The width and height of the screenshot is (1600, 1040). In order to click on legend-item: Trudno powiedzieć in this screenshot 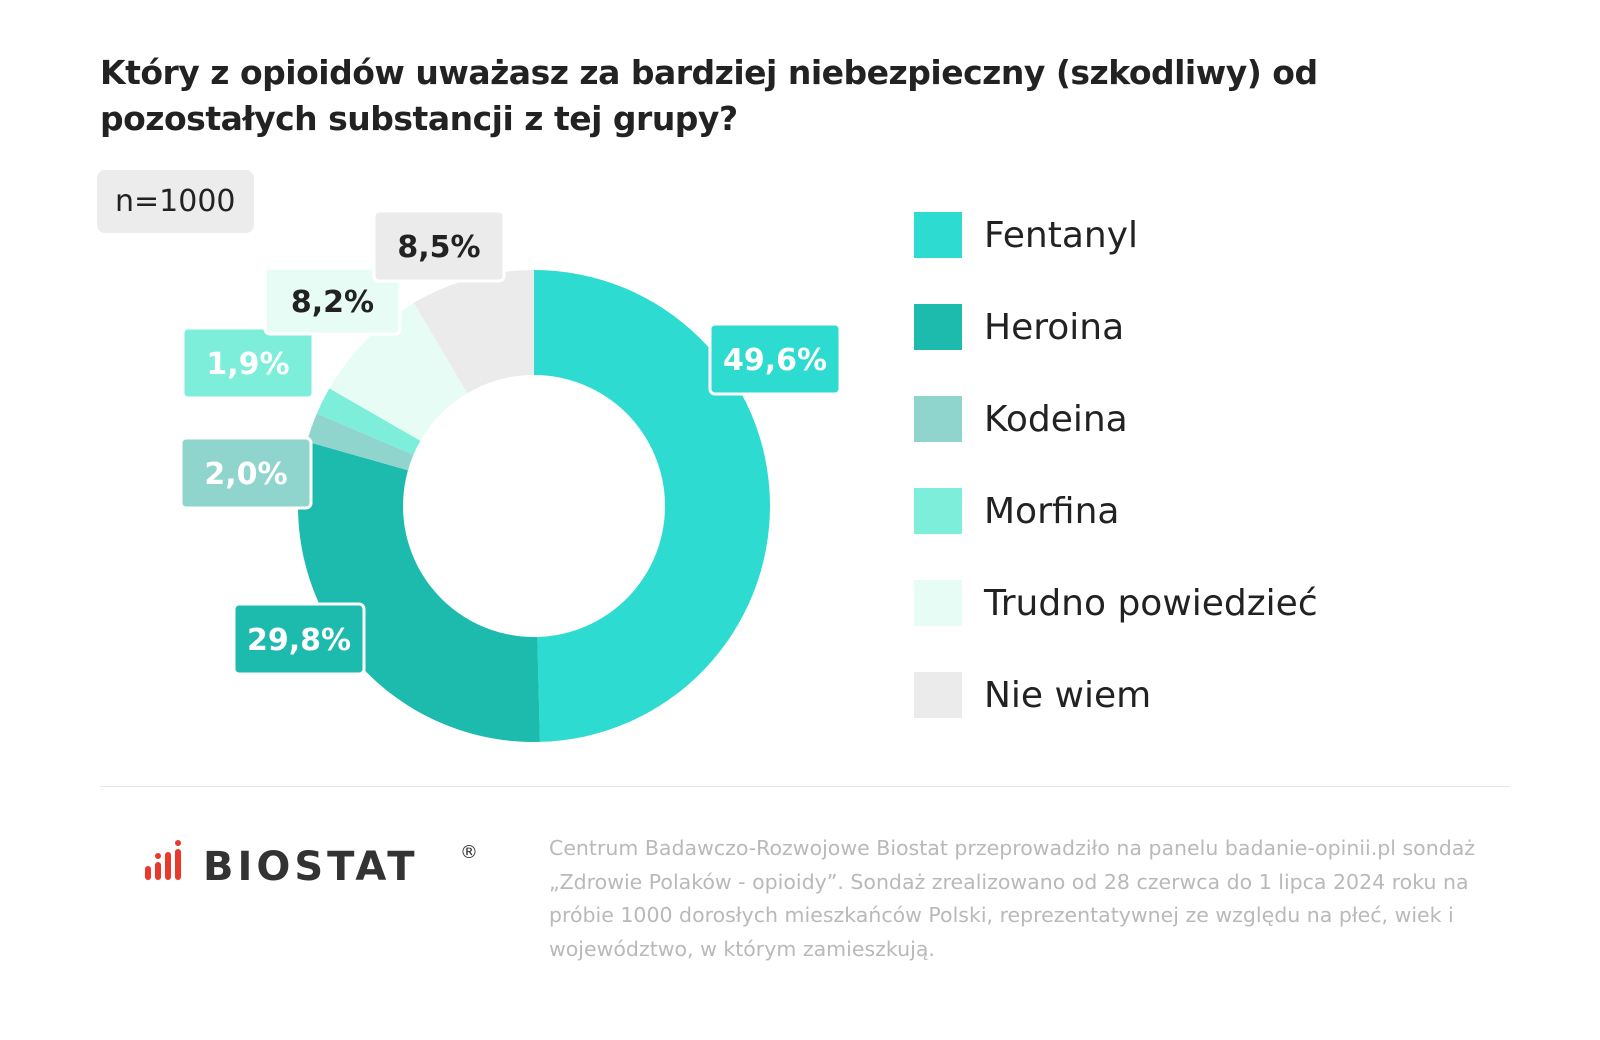, I will do `click(1116, 603)`.